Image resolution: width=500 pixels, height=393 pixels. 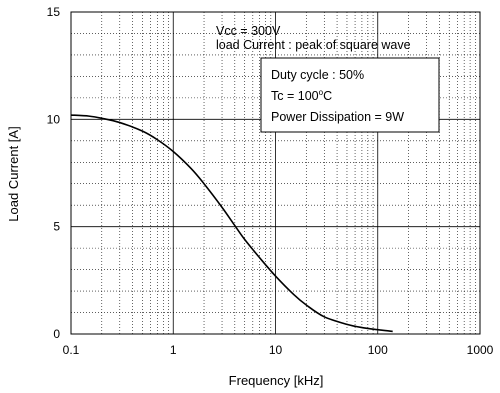 I want to click on condition-box, so click(x=350, y=95).